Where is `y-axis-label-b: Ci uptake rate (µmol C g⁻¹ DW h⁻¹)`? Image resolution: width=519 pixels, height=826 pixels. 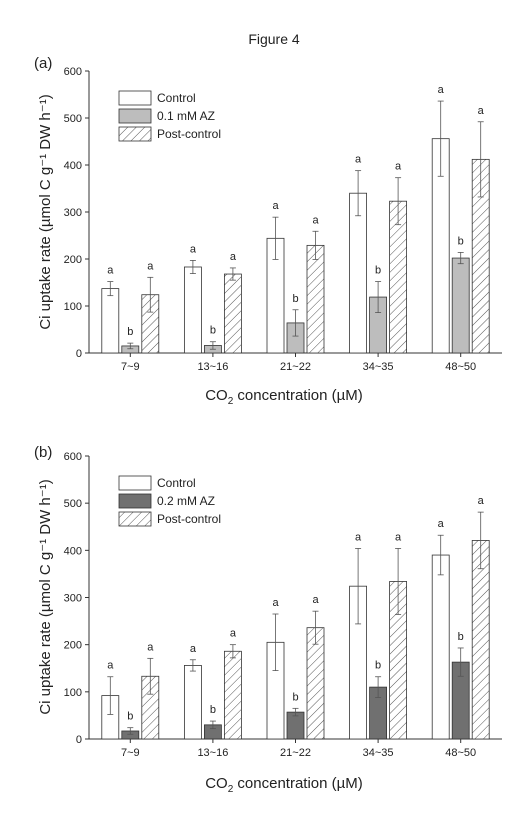 y-axis-label-b: Ci uptake rate (µmol C g⁻¹ DW h⁻¹) is located at coordinates (45, 596).